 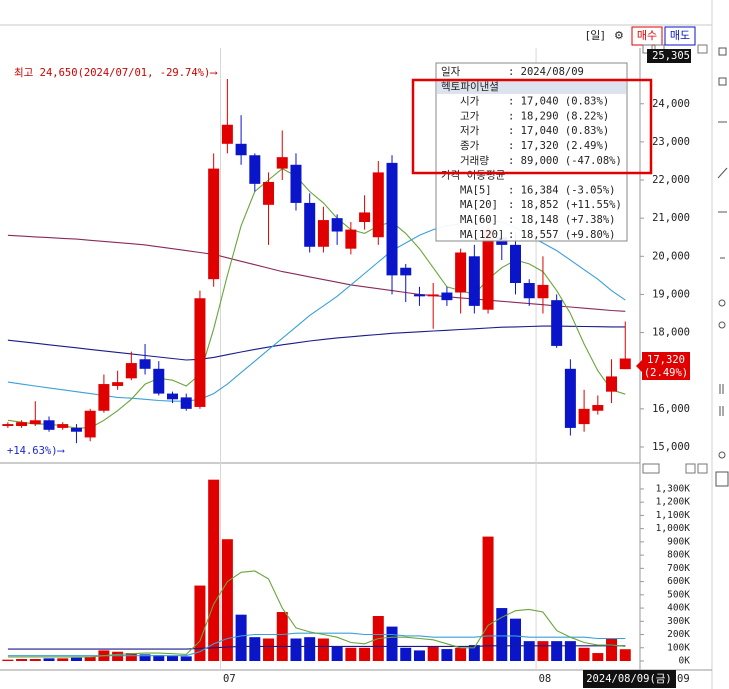 I want to click on y-tick-label: 400K, so click(x=678, y=608).